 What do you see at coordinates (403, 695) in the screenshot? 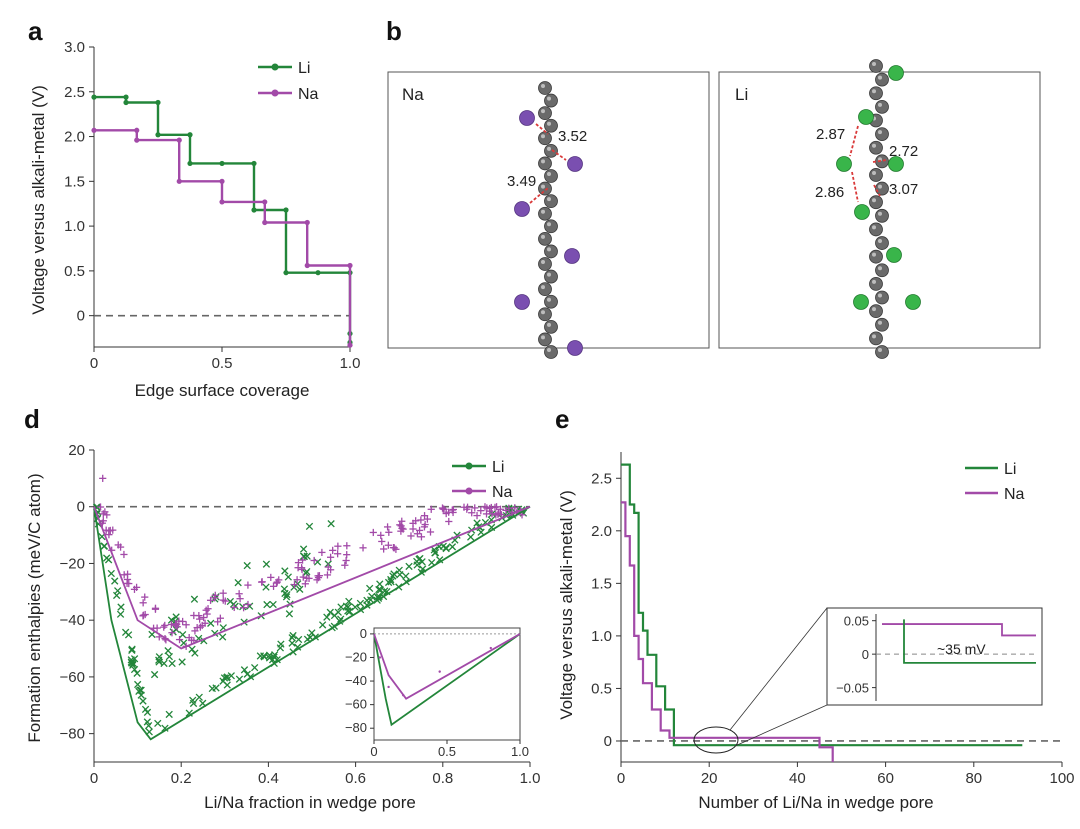
I see `inset-d-na-point` at bounding box center [403, 695].